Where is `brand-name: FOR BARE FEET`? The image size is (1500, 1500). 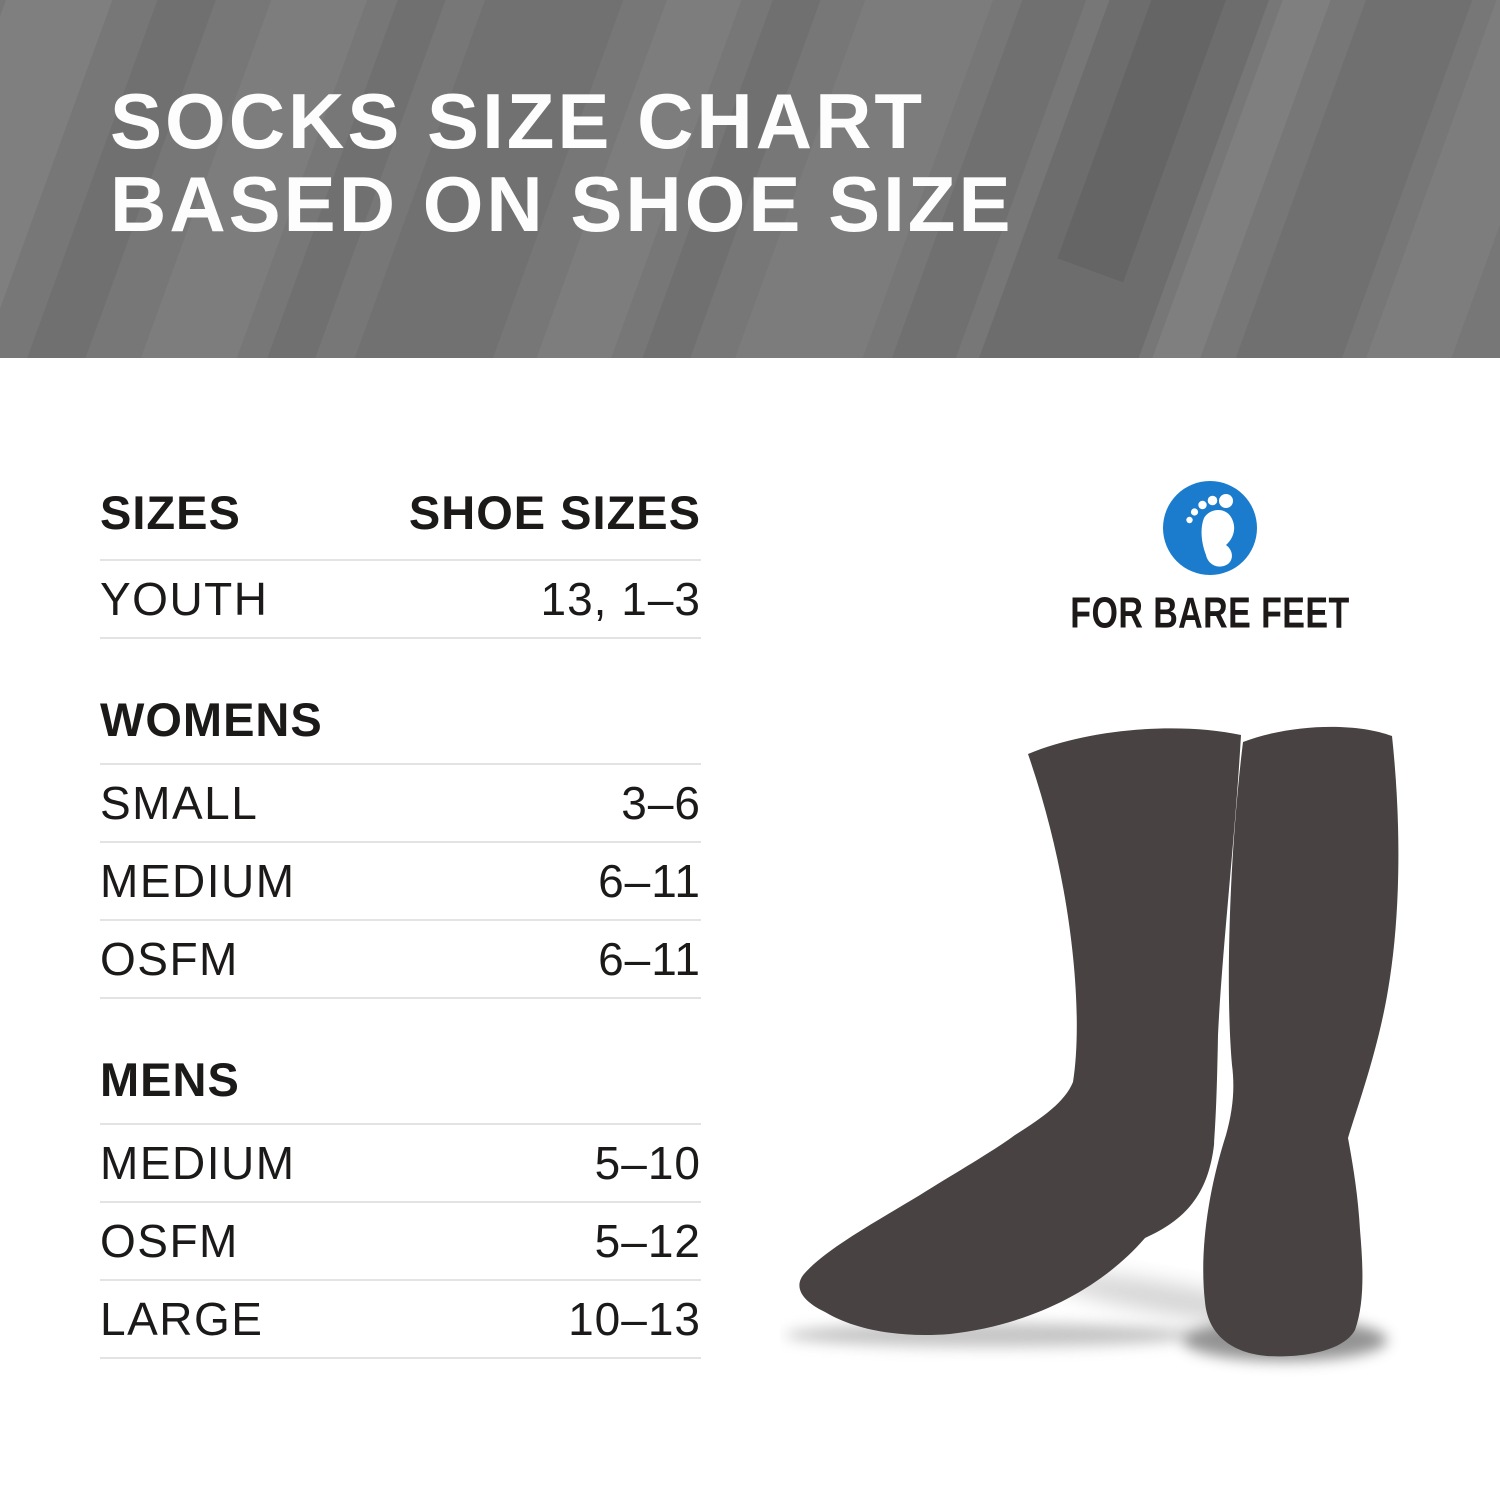
brand-name: FOR BARE FEET is located at coordinates (1210, 613).